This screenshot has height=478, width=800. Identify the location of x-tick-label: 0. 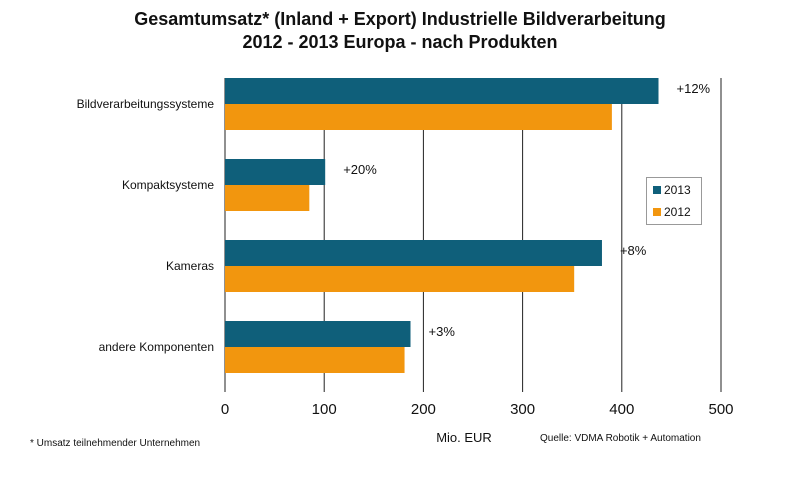
(225, 409).